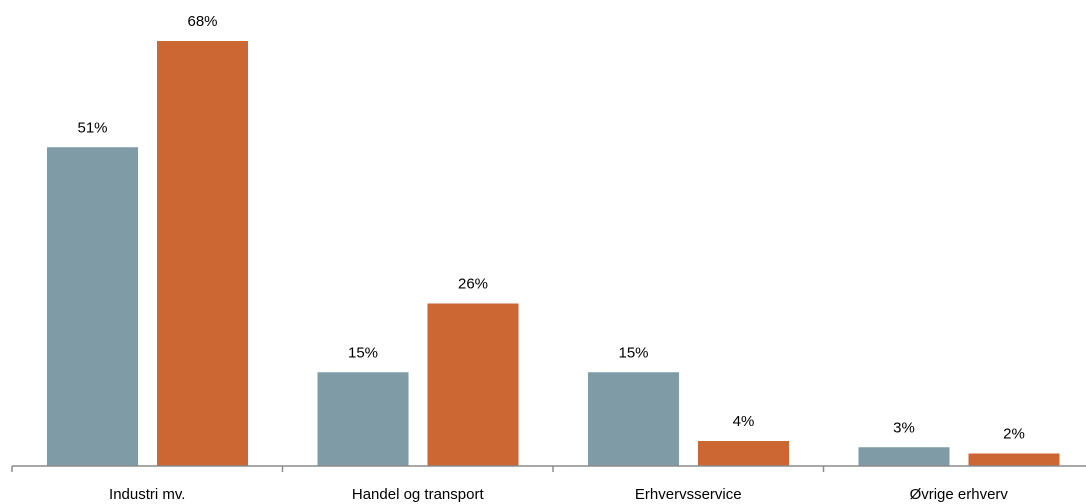 The image size is (1086, 504). I want to click on data-label: 2%, so click(1014, 434).